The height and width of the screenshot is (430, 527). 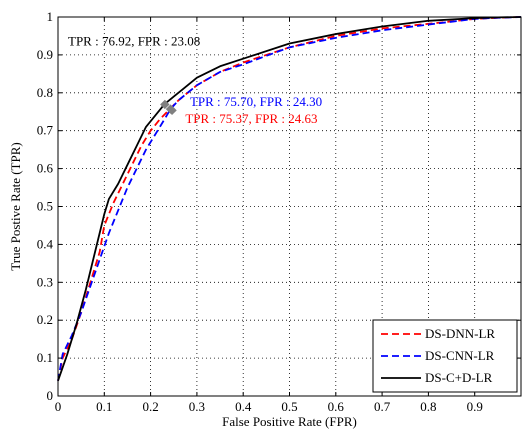 I want to click on legend: DS-DNN-LR DS-CNN-LR DS-C+D-LR, so click(x=445, y=356).